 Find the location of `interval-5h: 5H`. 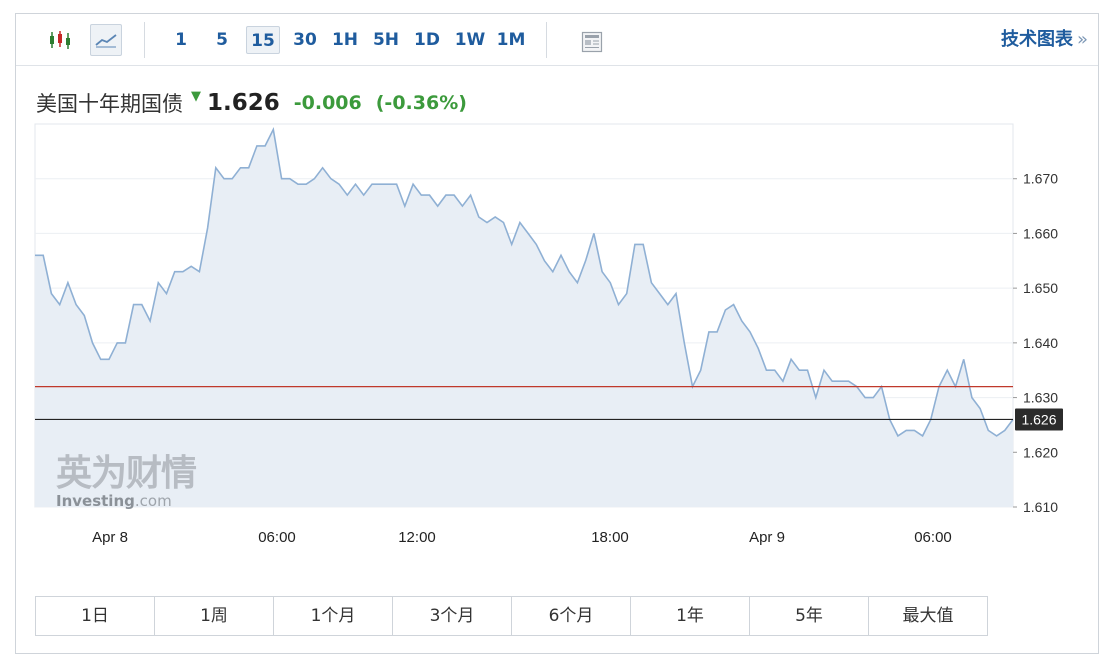

interval-5h: 5H is located at coordinates (386, 40).